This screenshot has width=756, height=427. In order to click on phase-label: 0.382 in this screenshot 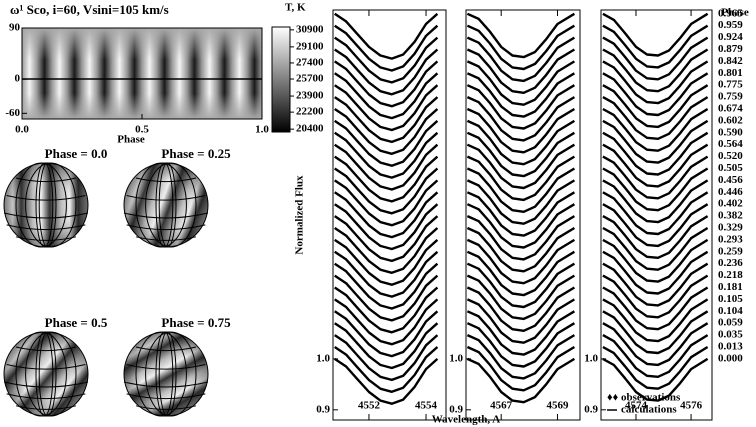, I will do `click(730, 216)`.